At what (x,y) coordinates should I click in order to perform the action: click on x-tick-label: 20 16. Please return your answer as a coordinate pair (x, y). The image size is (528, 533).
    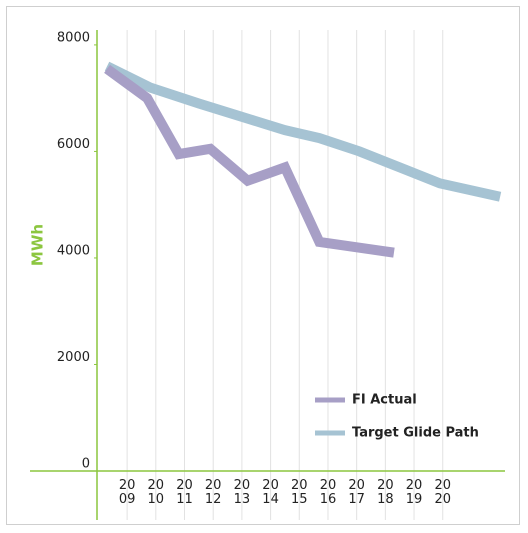
    Looking at the image, I should click on (328, 492).